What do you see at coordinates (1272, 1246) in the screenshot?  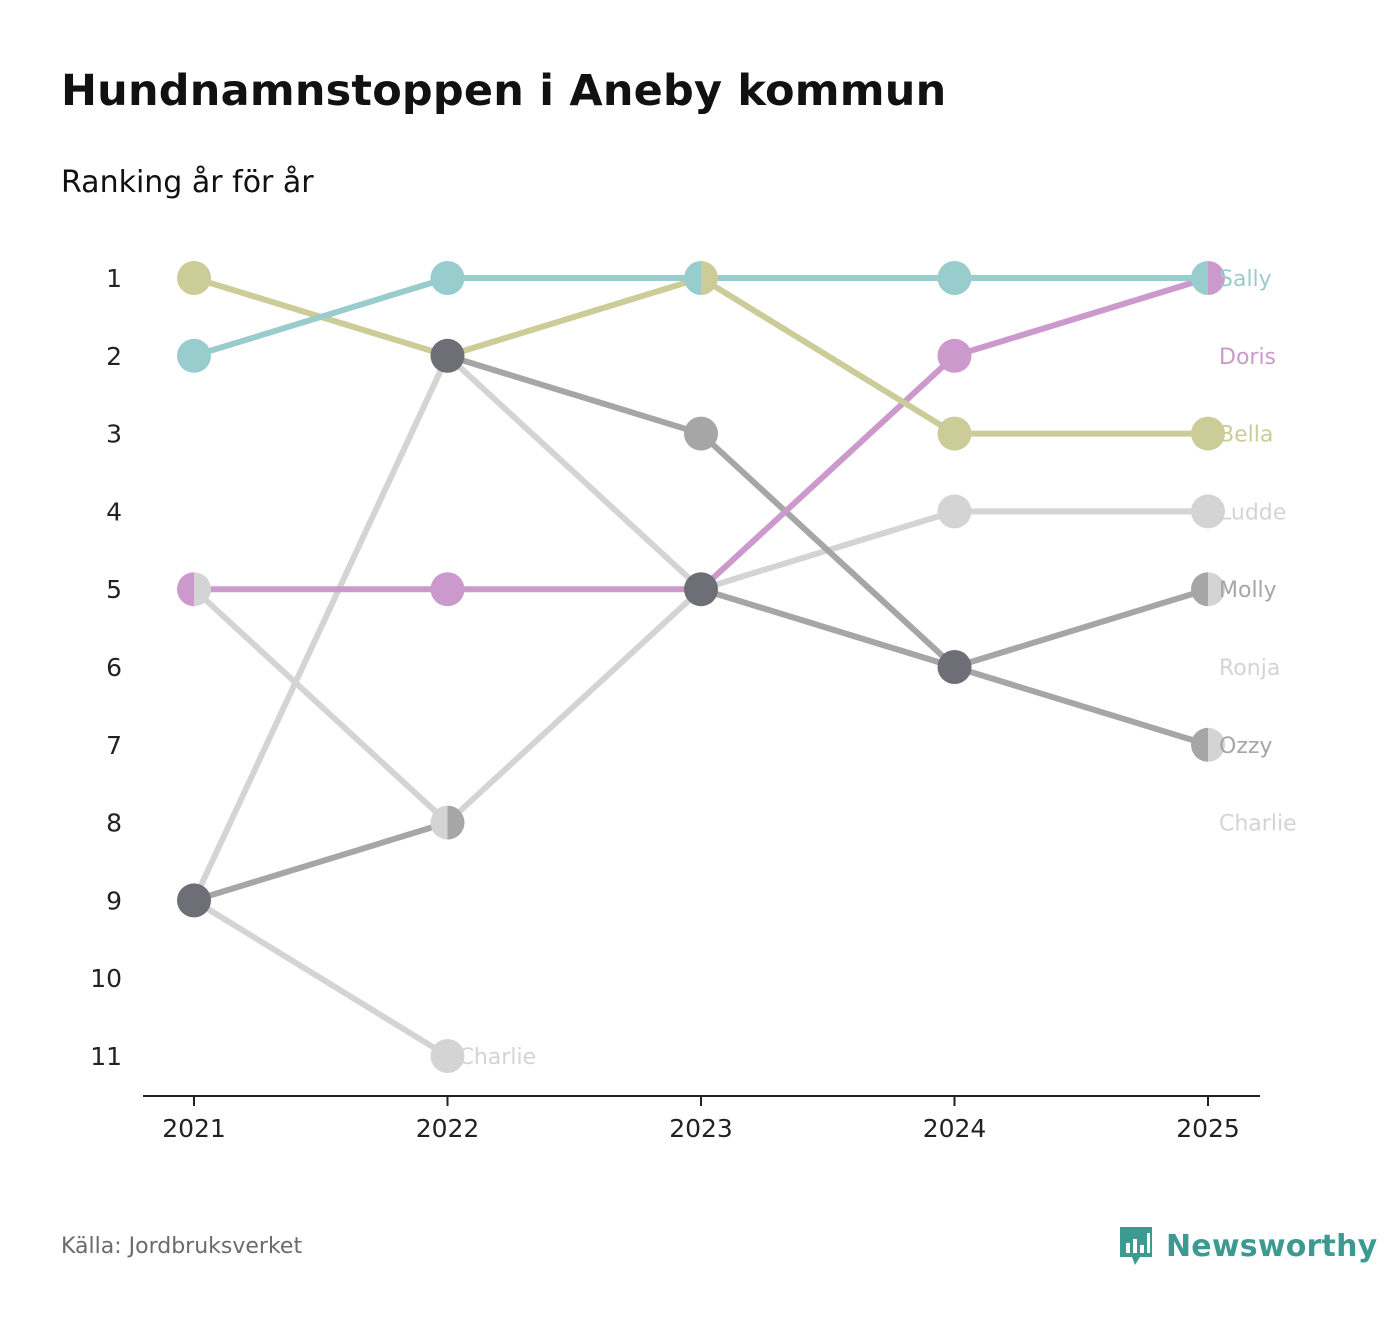 I see `brand-name: Newsworthy` at bounding box center [1272, 1246].